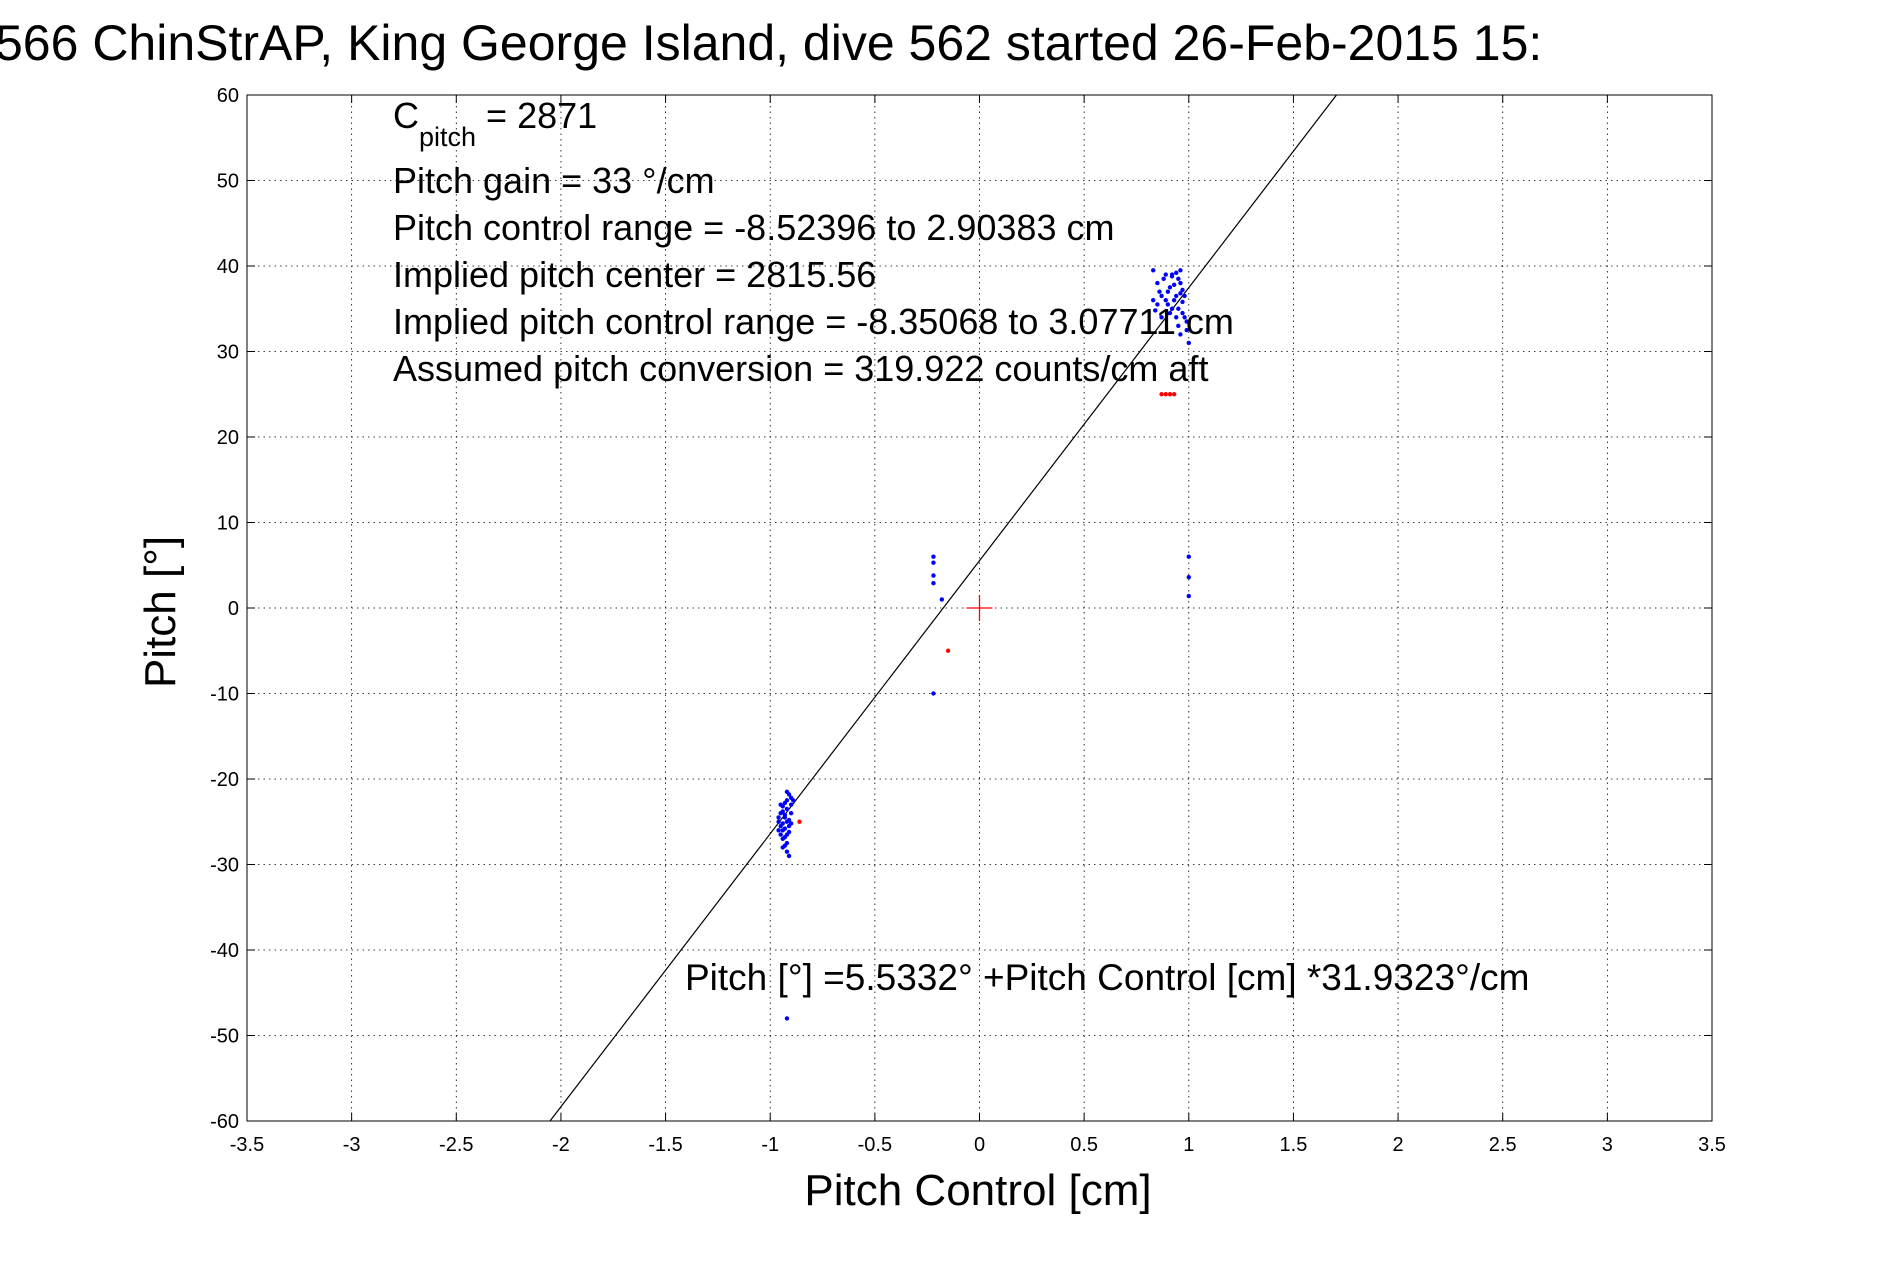 This screenshot has height=1262, width=1891. What do you see at coordinates (770, 1145) in the screenshot?
I see `x-tick-label: -1` at bounding box center [770, 1145].